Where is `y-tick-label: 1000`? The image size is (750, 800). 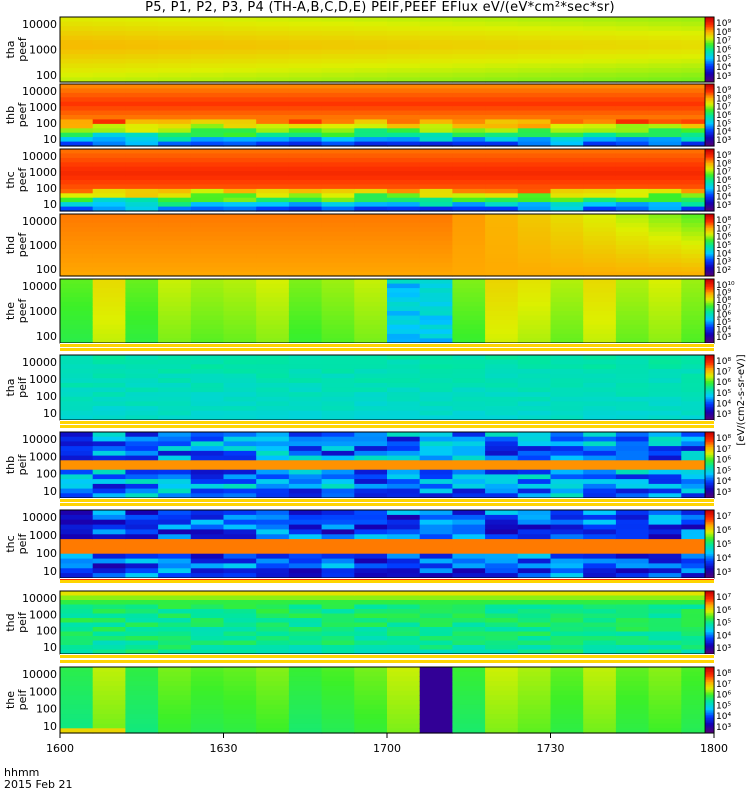
y-tick-label: 1000 is located at coordinates (43, 535).